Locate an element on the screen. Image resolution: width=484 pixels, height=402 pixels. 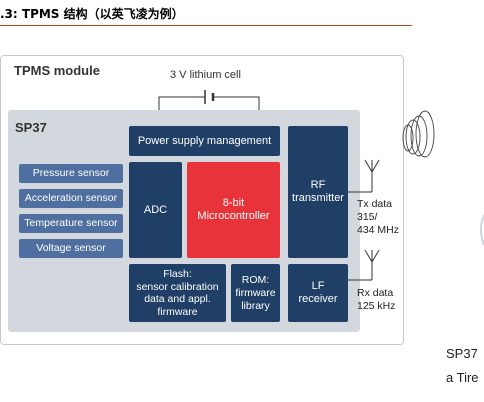
figure-heading: .3: TPMS 结构（以英飞凌为例） is located at coordinates (92, 14).